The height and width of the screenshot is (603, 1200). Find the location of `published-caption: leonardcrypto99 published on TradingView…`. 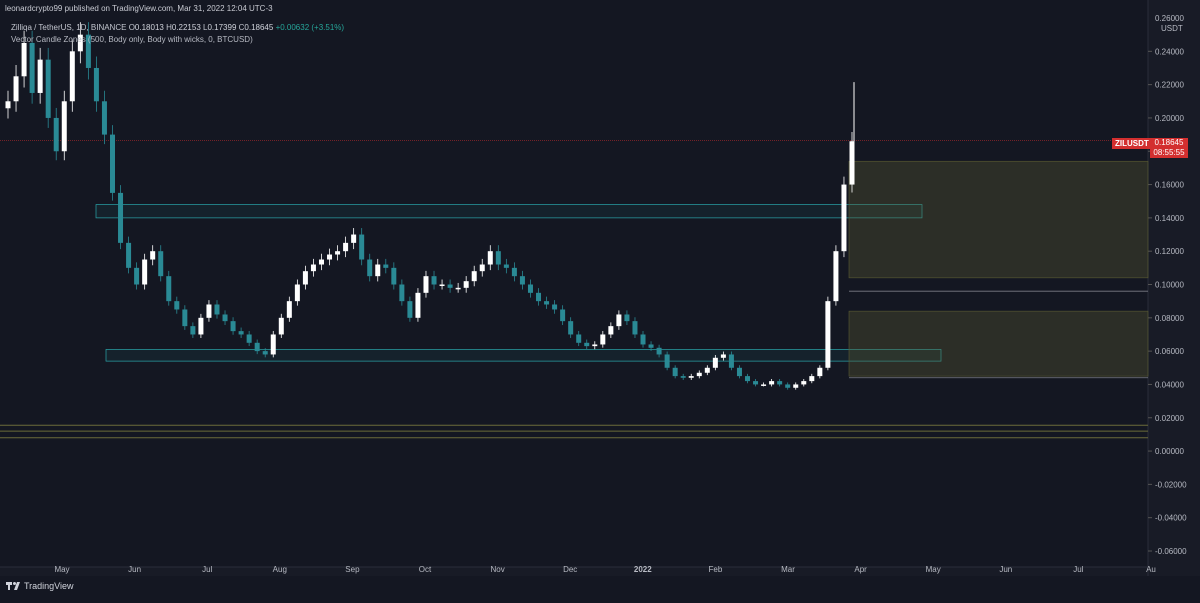

published-caption: leonardcrypto99 published on TradingView… is located at coordinates (139, 8).